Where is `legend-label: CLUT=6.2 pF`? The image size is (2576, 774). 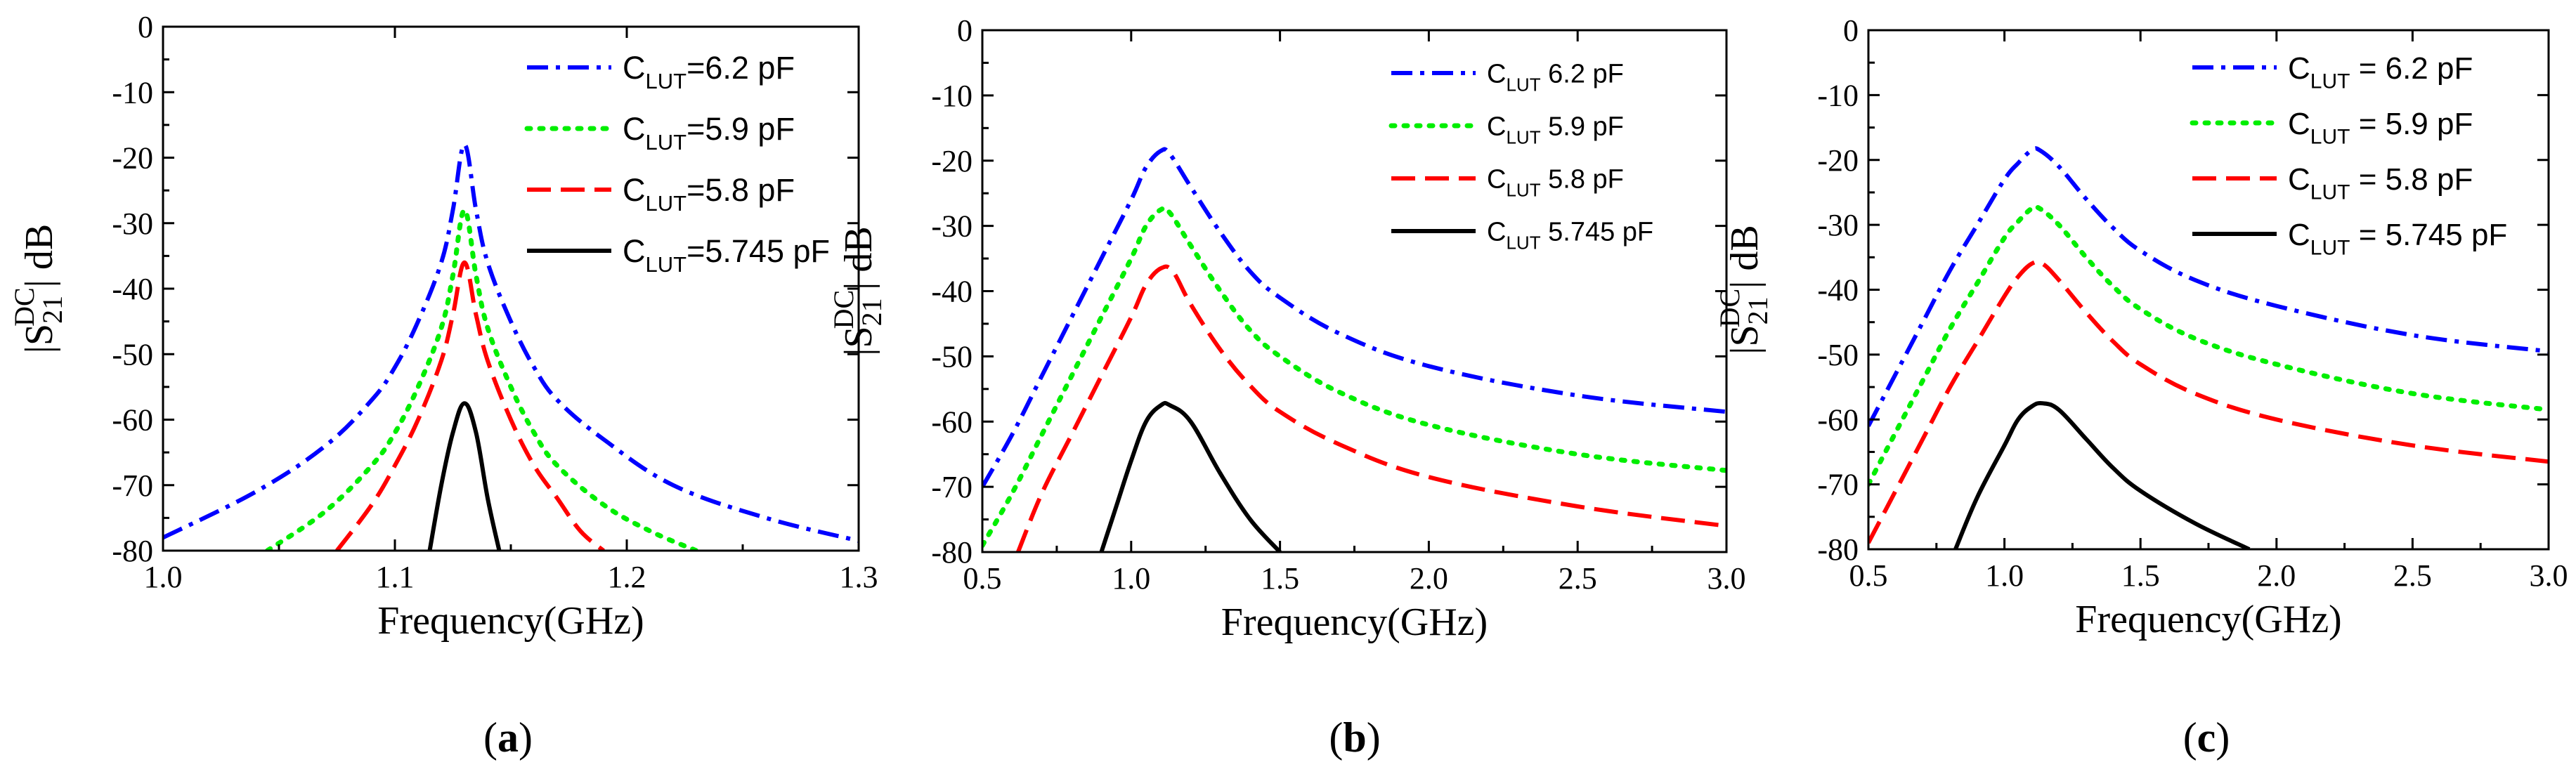
legend-label: CLUT=6.2 pF is located at coordinates (709, 71).